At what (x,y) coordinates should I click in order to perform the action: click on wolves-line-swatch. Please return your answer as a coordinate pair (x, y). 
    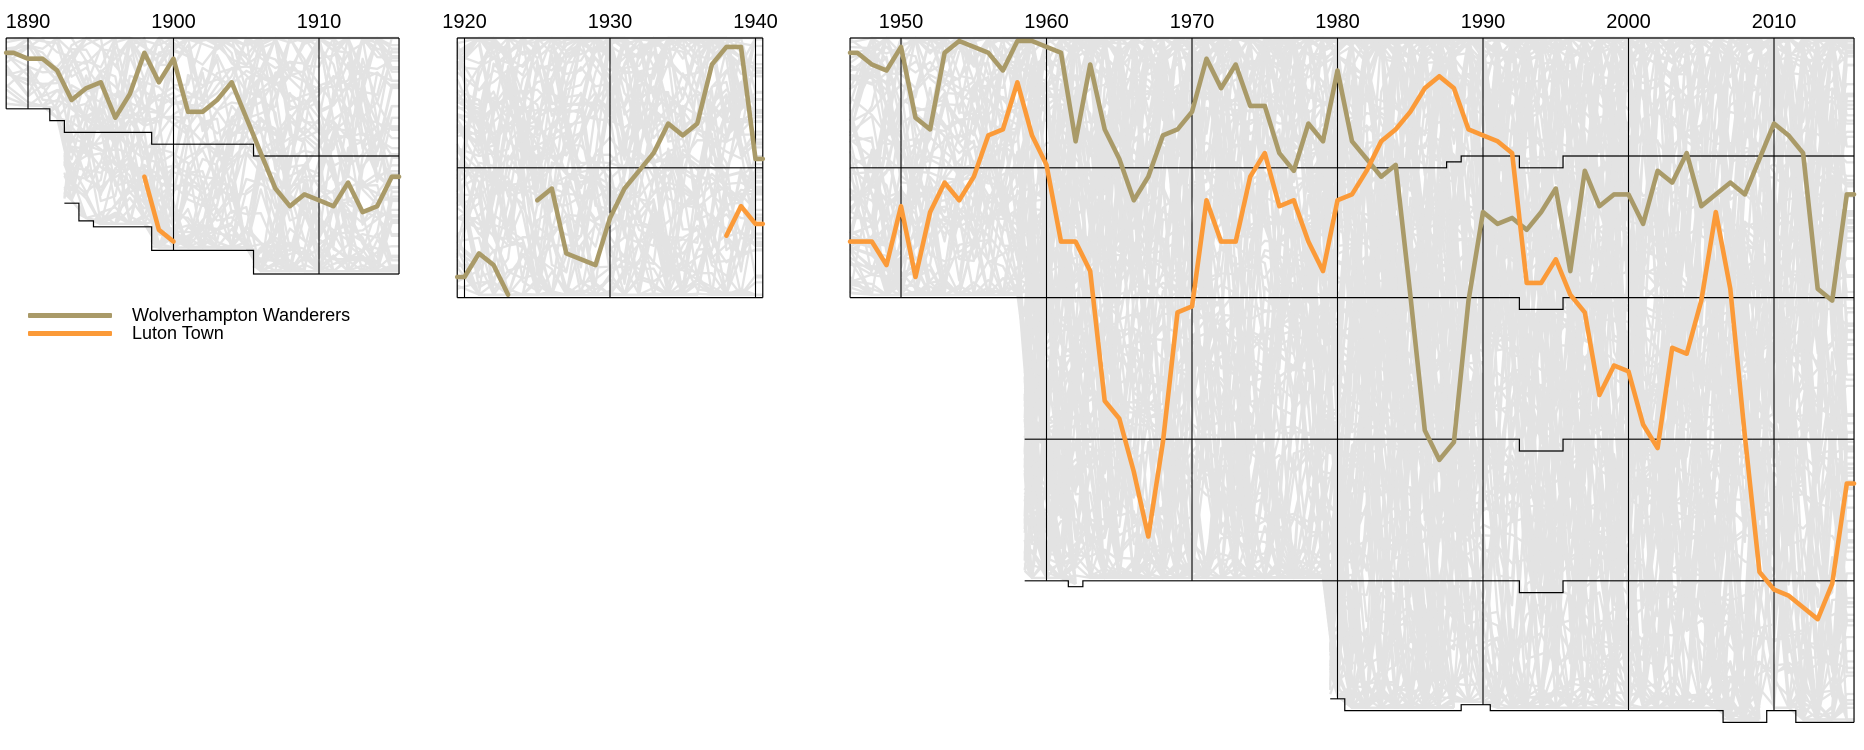
    Looking at the image, I should click on (70, 315).